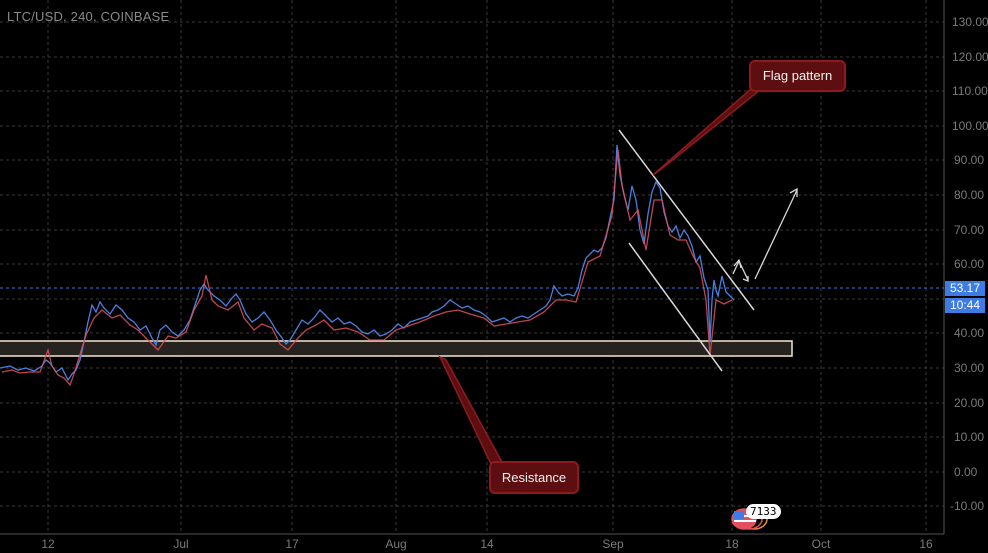 This screenshot has height=553, width=988. What do you see at coordinates (675, 307) in the screenshot?
I see `flag-lower-trendline` at bounding box center [675, 307].